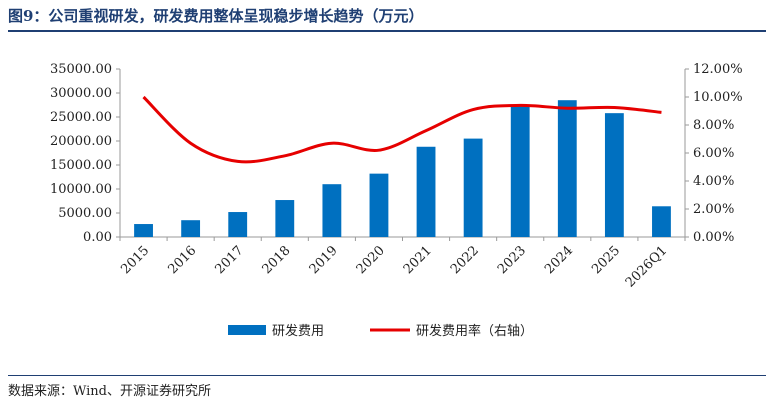 The width and height of the screenshot is (774, 405). What do you see at coordinates (371, 260) in the screenshot?
I see `x-axis-tick-label: 2020` at bounding box center [371, 260].